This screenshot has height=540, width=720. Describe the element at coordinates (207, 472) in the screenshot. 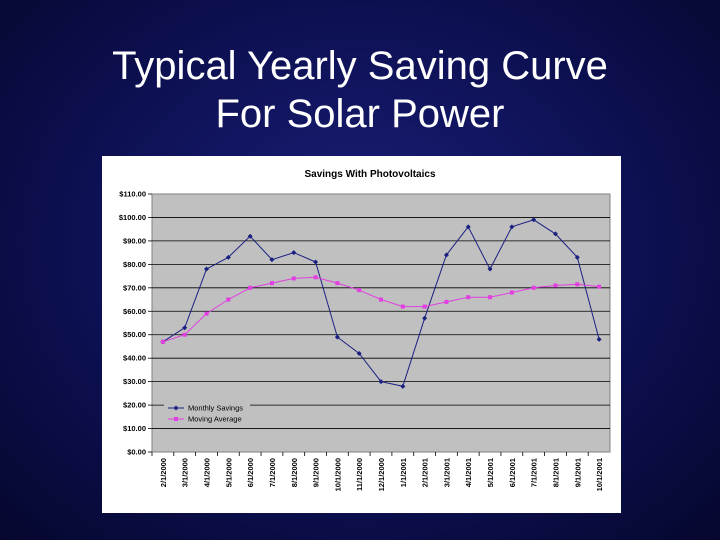

I see `x-tick-label: 4/1/2000` at that location.